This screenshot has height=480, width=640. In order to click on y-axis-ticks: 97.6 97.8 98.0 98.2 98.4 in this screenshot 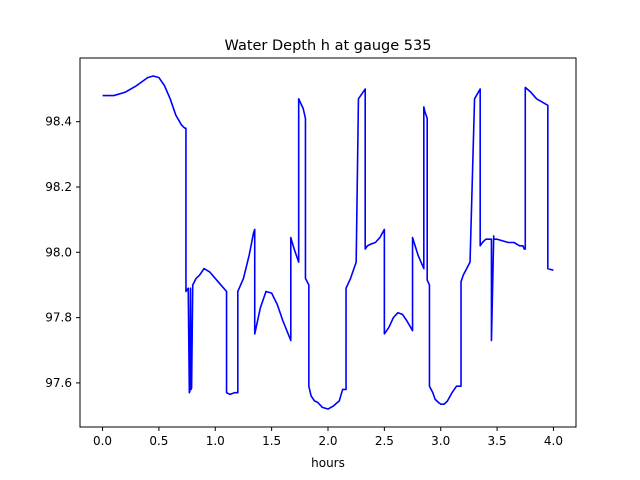, I will do `click(62, 252)`.